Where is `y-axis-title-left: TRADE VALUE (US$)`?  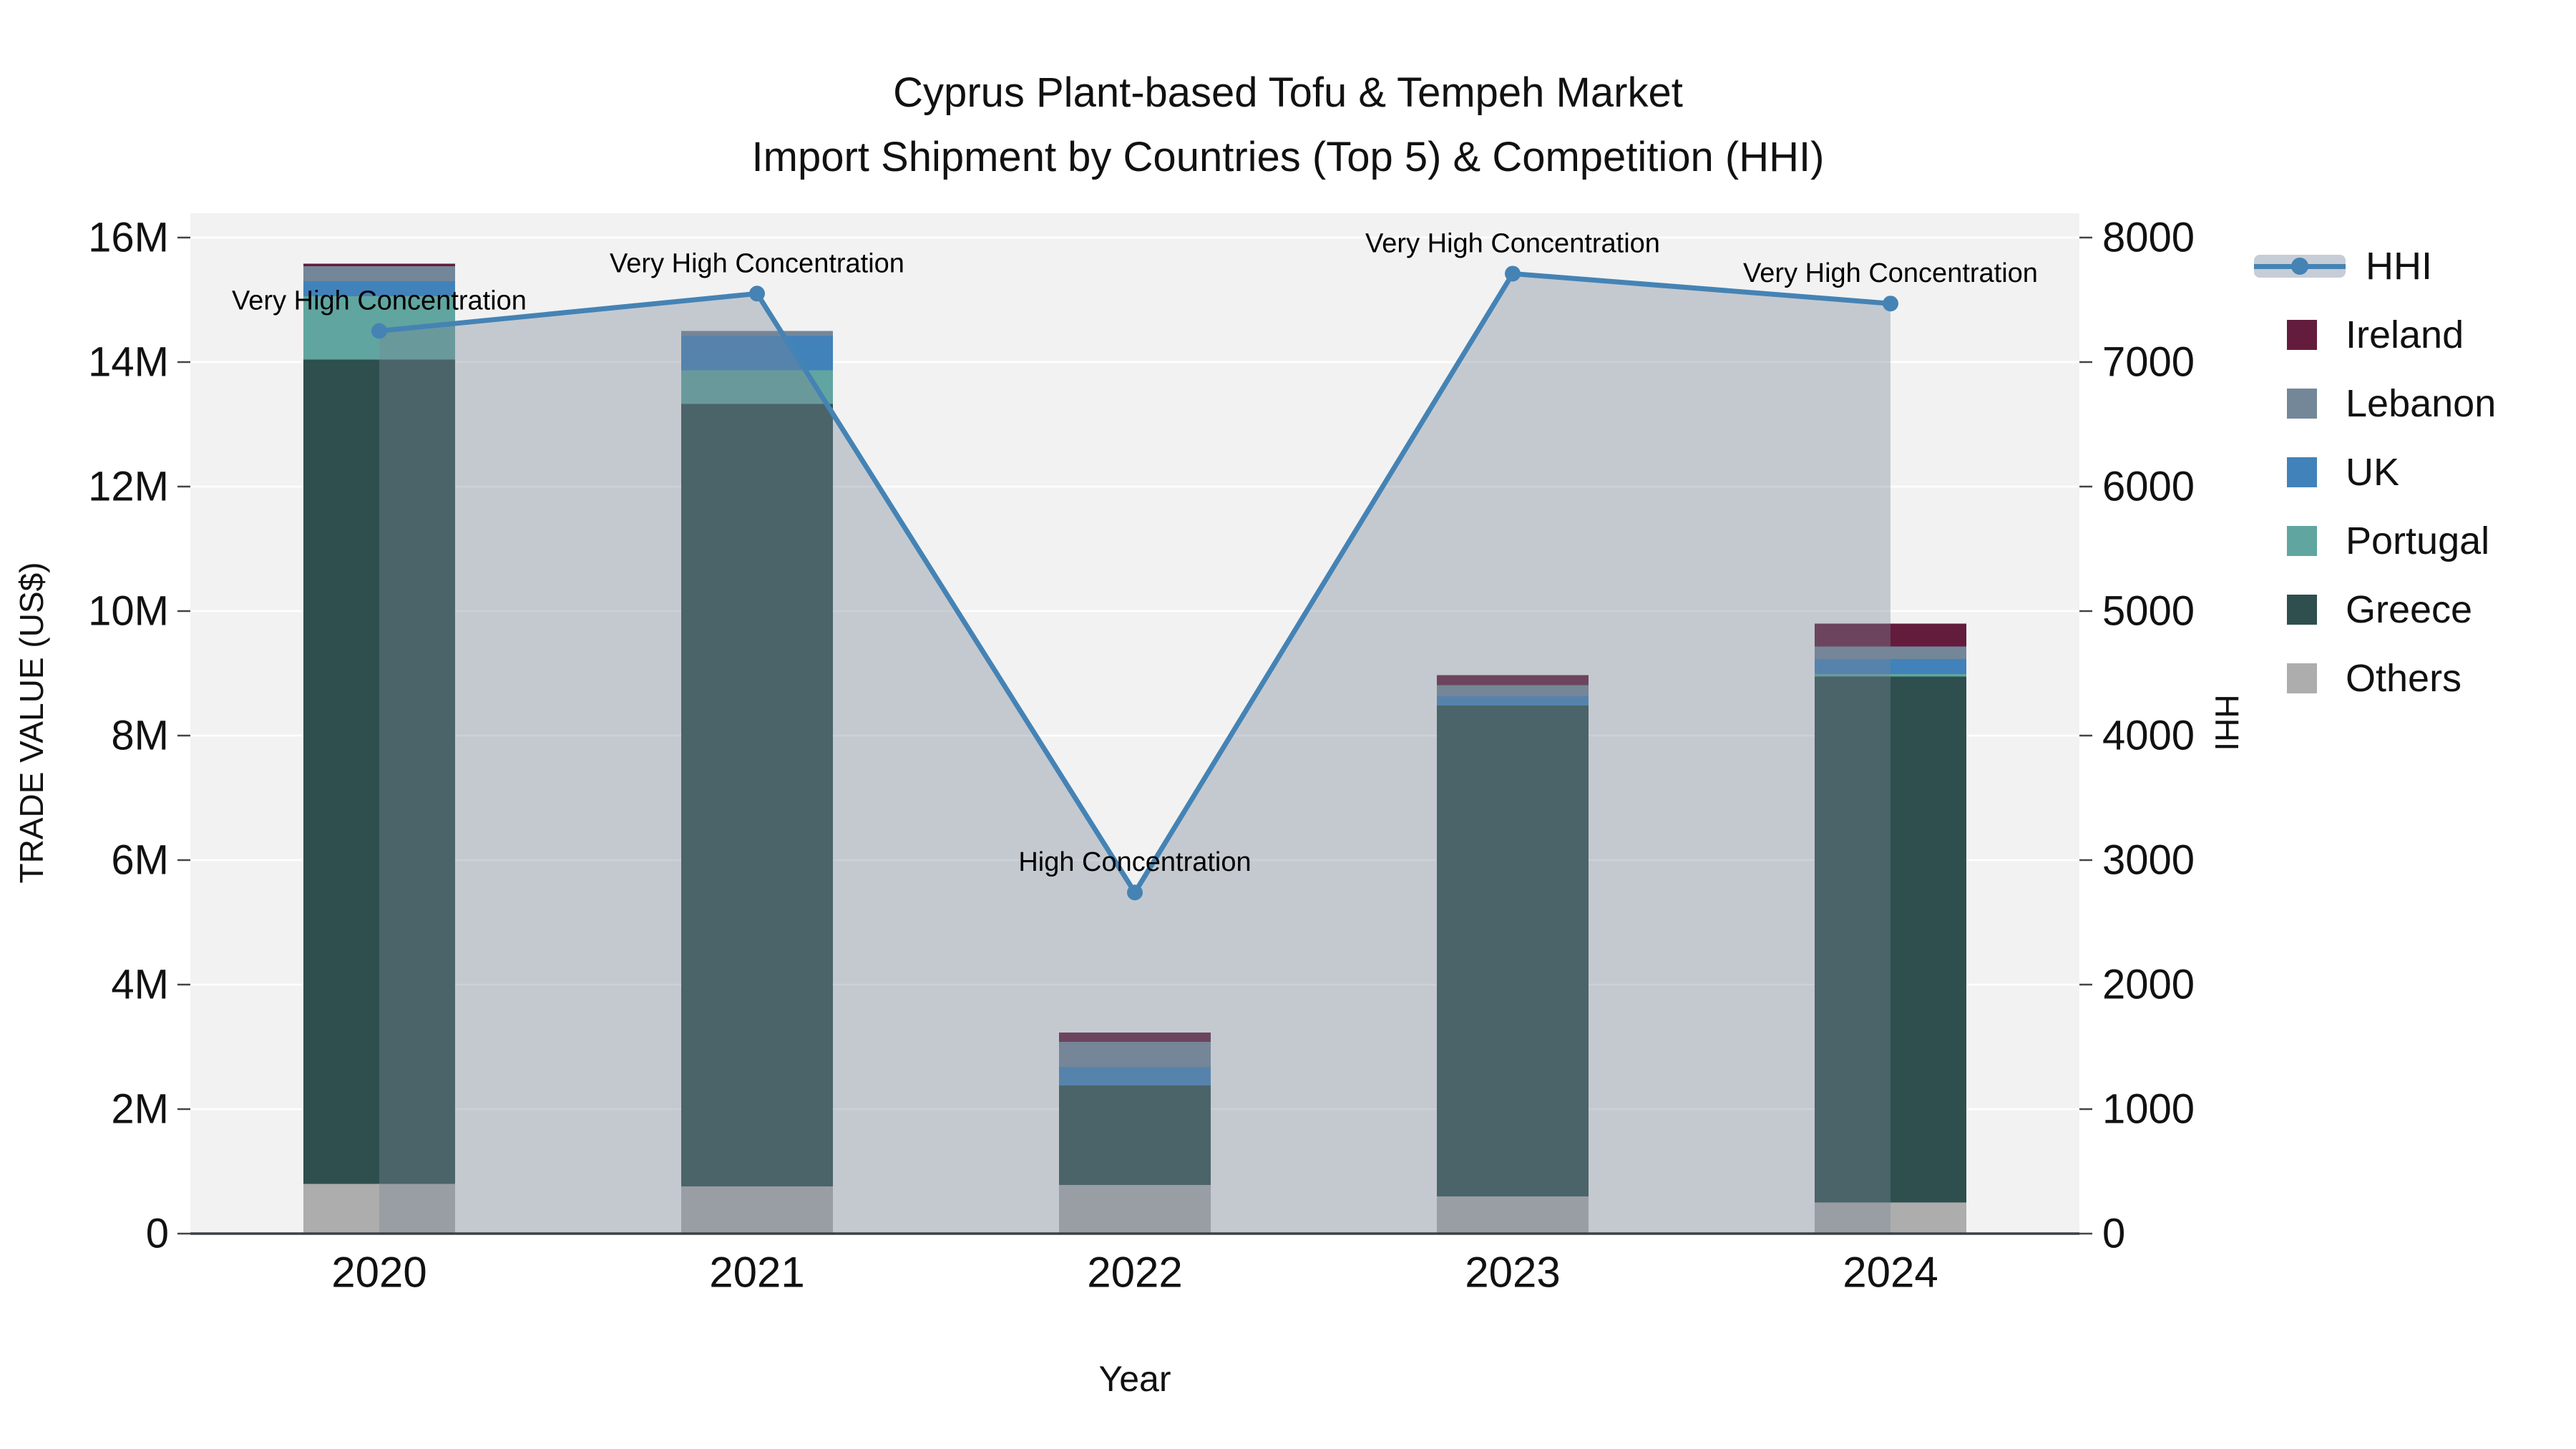
y-axis-title-left: TRADE VALUE (US$) is located at coordinates (31, 723).